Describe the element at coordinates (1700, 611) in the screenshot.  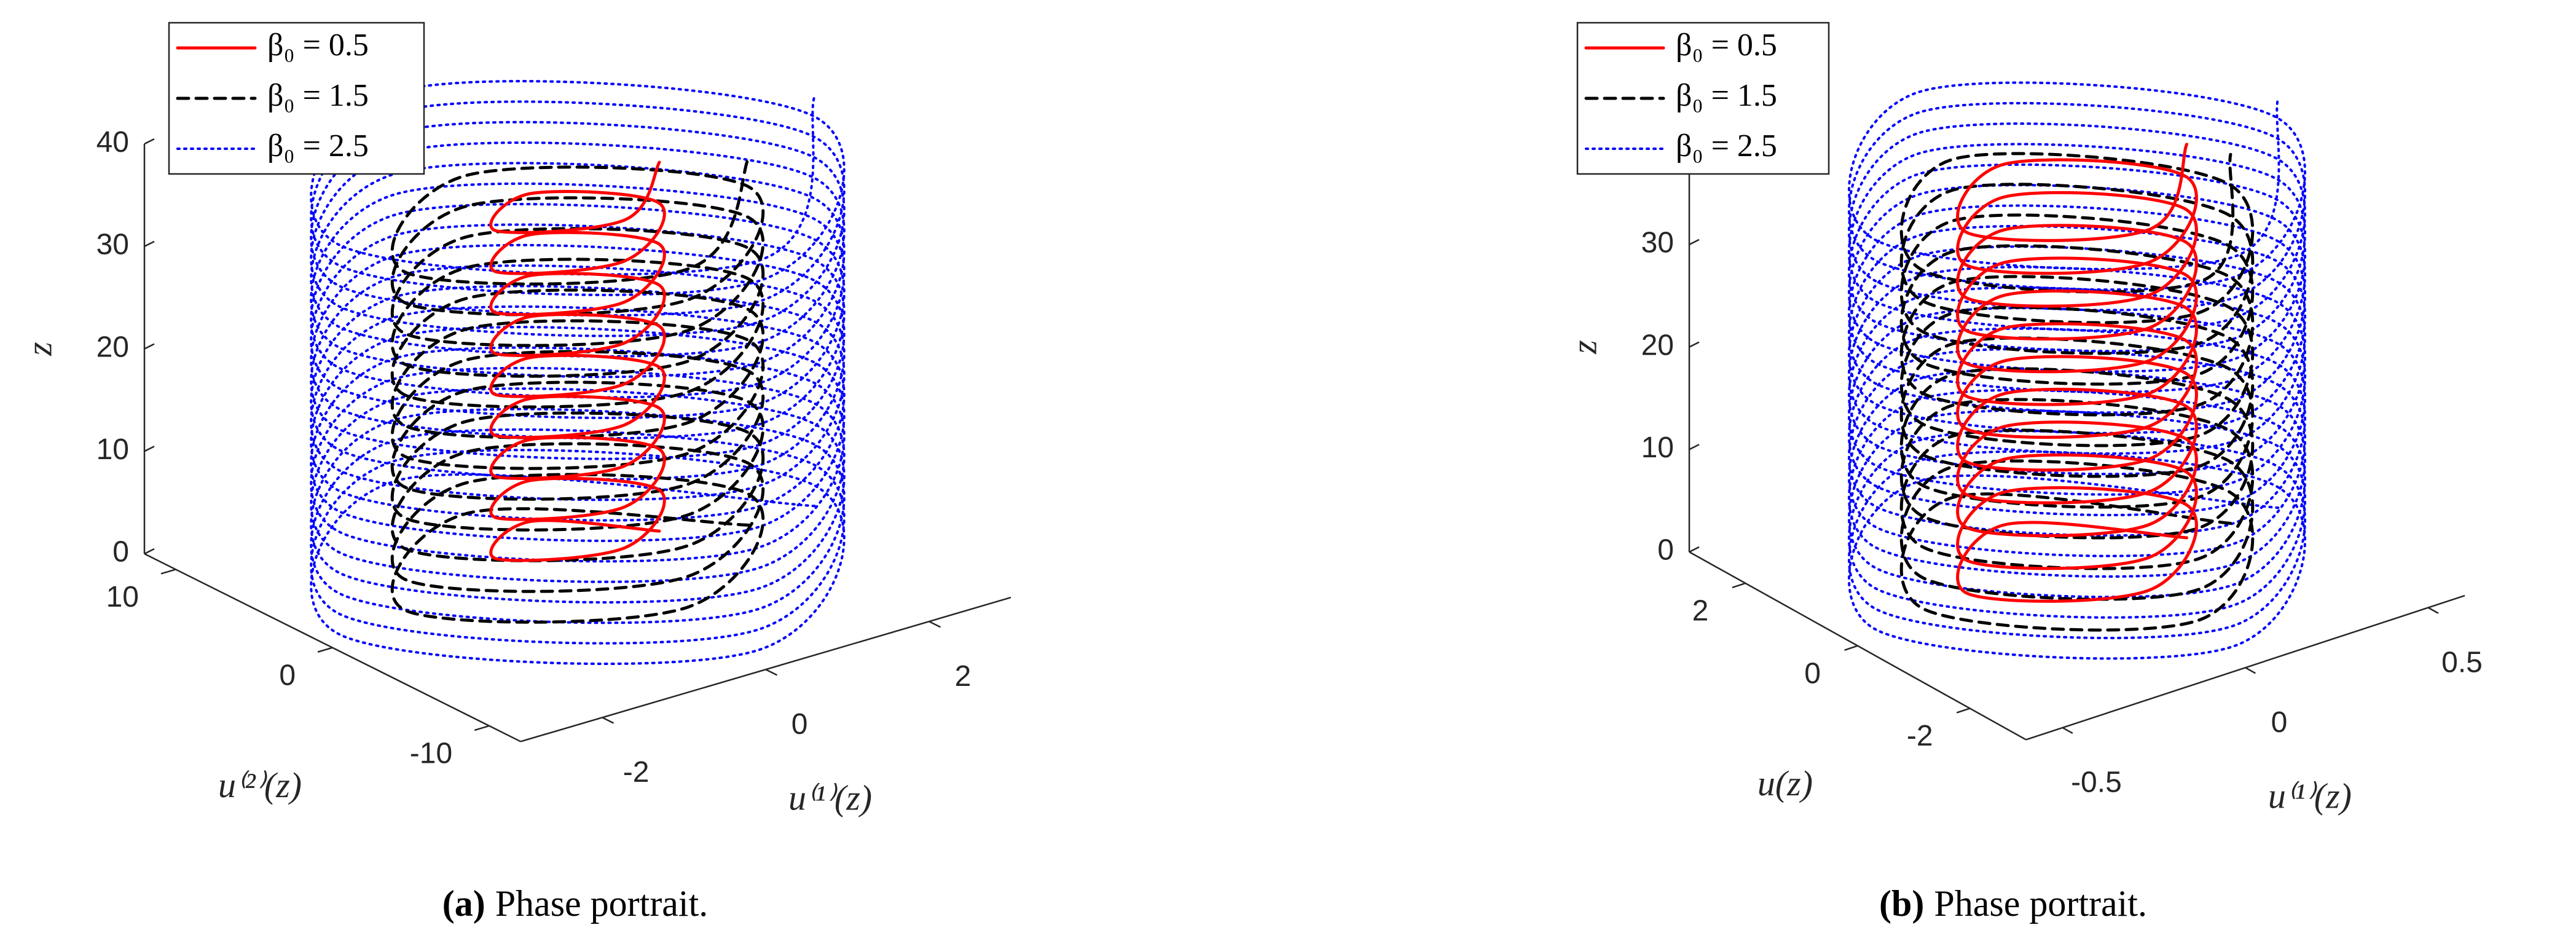
I see `y-tick-label: 2` at that location.